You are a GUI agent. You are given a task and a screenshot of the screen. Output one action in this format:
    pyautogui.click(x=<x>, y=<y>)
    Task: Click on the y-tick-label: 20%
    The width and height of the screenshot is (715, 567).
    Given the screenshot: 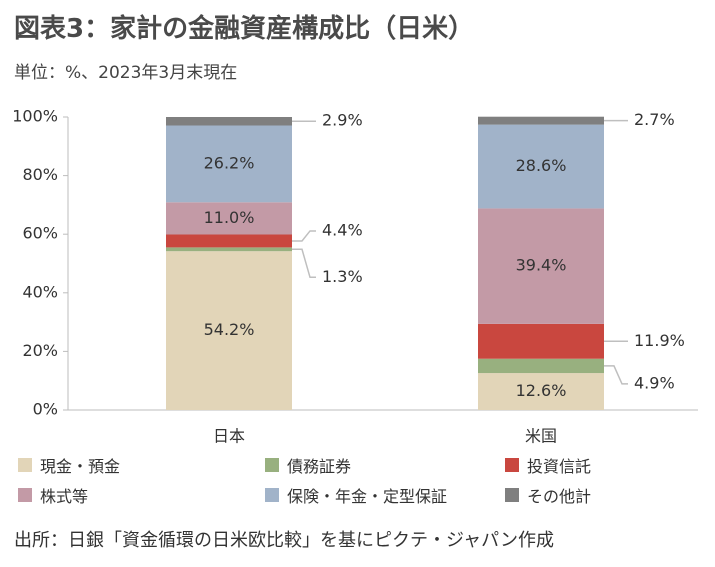 What is the action you would take?
    pyautogui.click(x=40, y=350)
    